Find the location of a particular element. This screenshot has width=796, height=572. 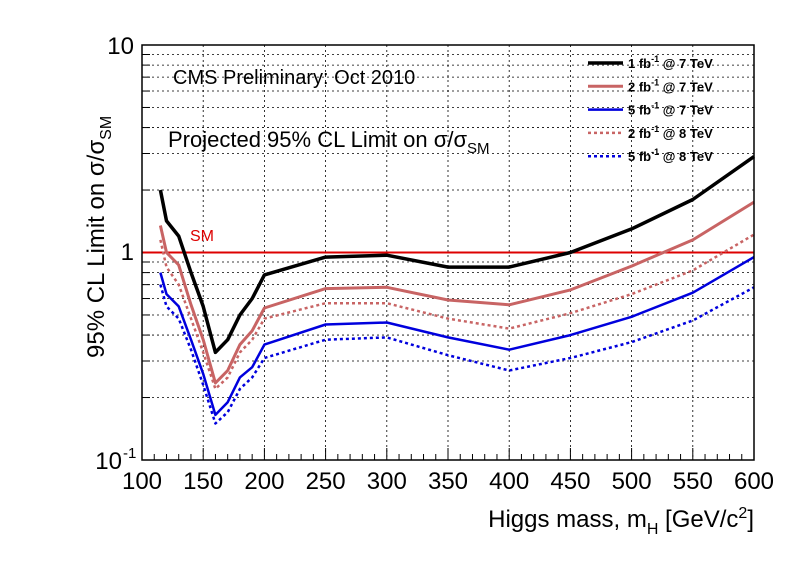

legend-label-3: 5 fb-1 @ 7 TeV is located at coordinates (670, 109).